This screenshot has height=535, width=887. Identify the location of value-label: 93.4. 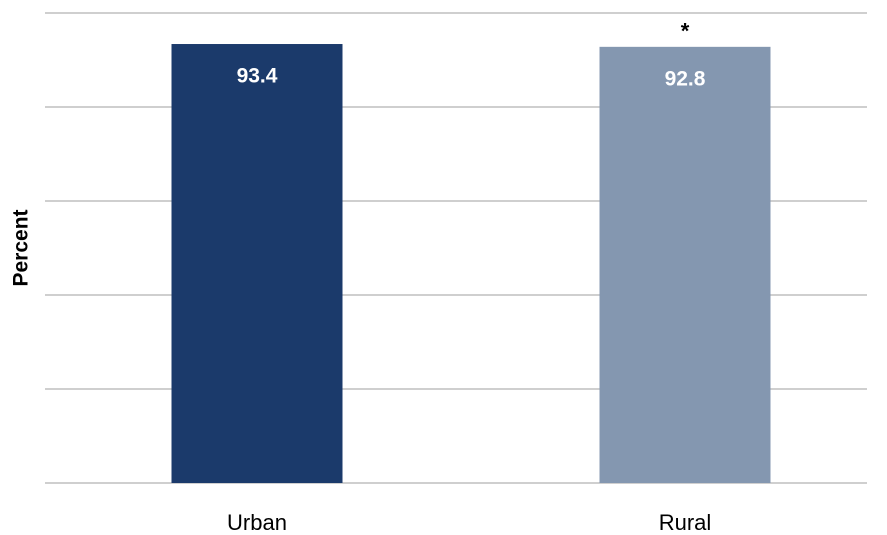
(257, 76).